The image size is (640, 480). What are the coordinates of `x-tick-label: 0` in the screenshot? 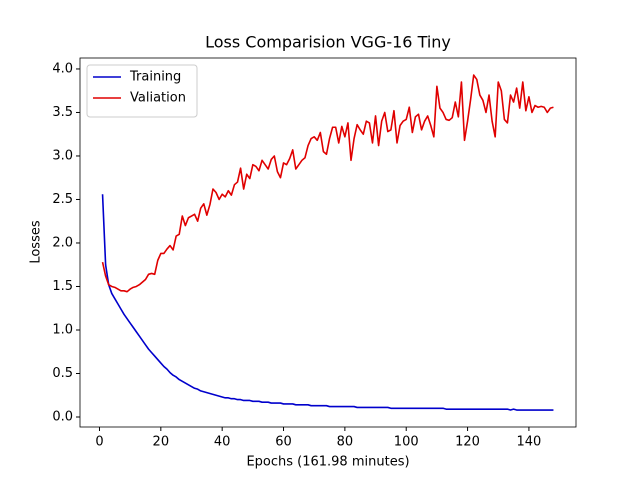 It's located at (99, 442).